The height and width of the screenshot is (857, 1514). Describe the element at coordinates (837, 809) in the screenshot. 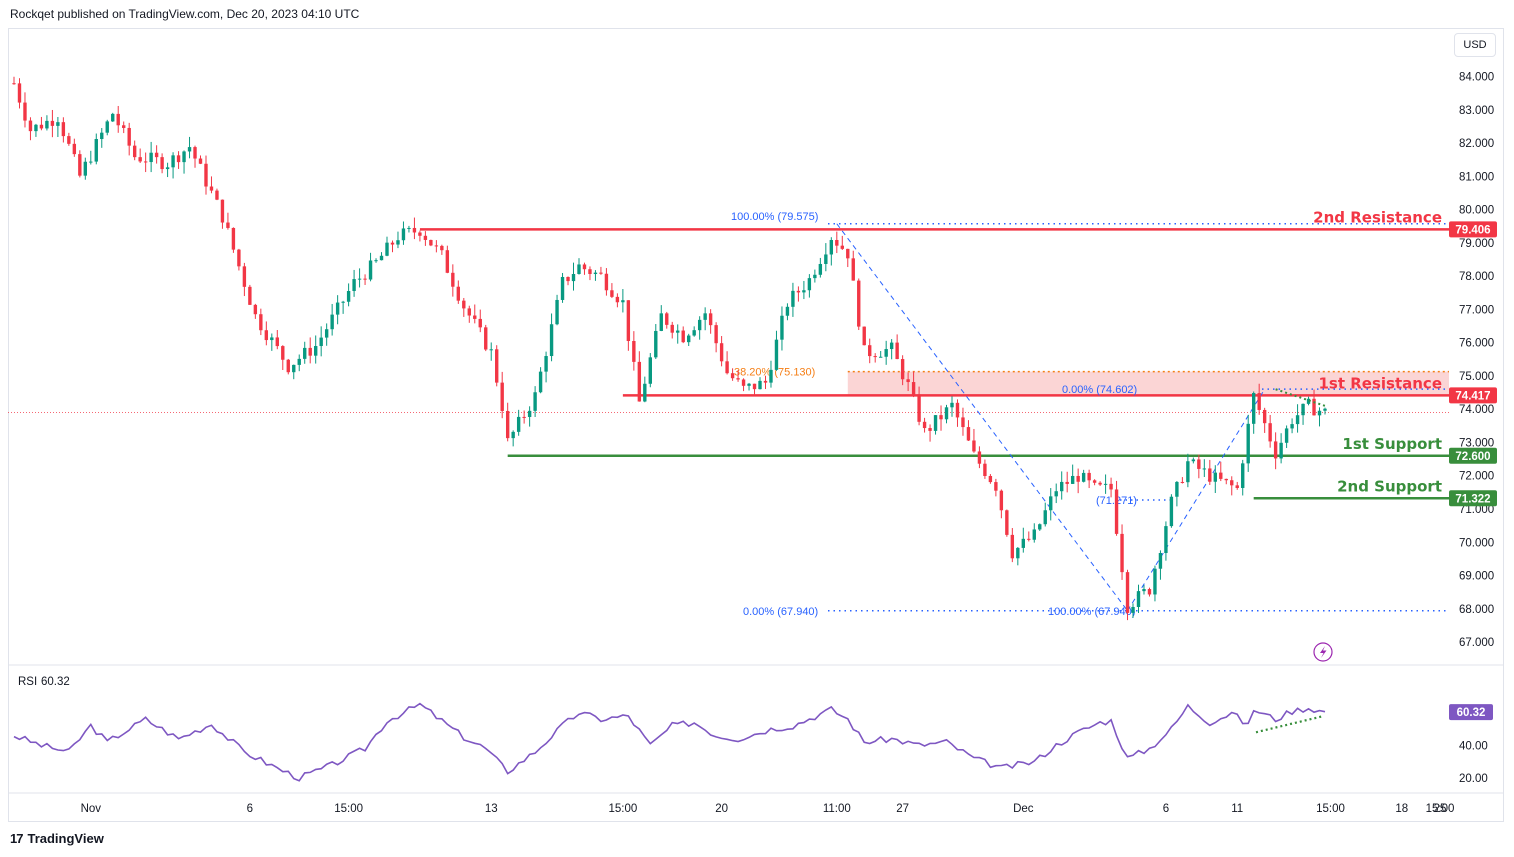

I see `time-axis-tick: 11:00` at that location.